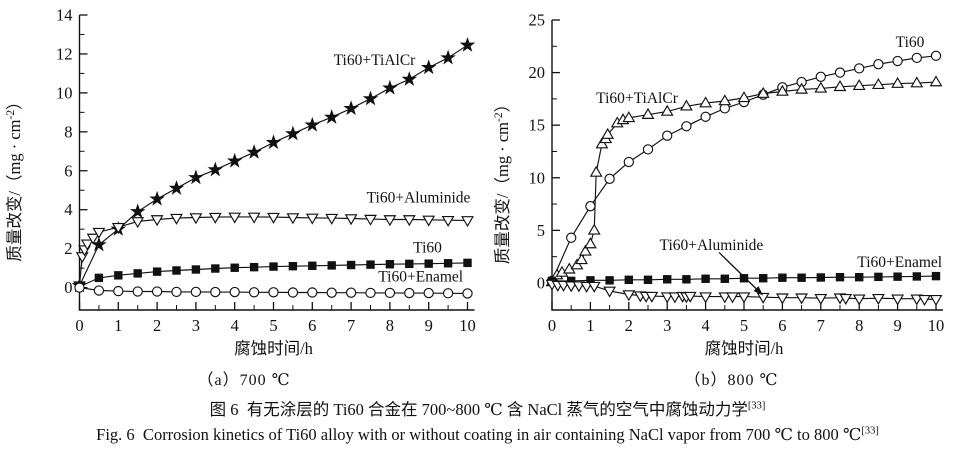 Image resolution: width=975 pixels, height=450 pixels. What do you see at coordinates (537, 20) in the screenshot?
I see `svg-text: 25` at bounding box center [537, 20].